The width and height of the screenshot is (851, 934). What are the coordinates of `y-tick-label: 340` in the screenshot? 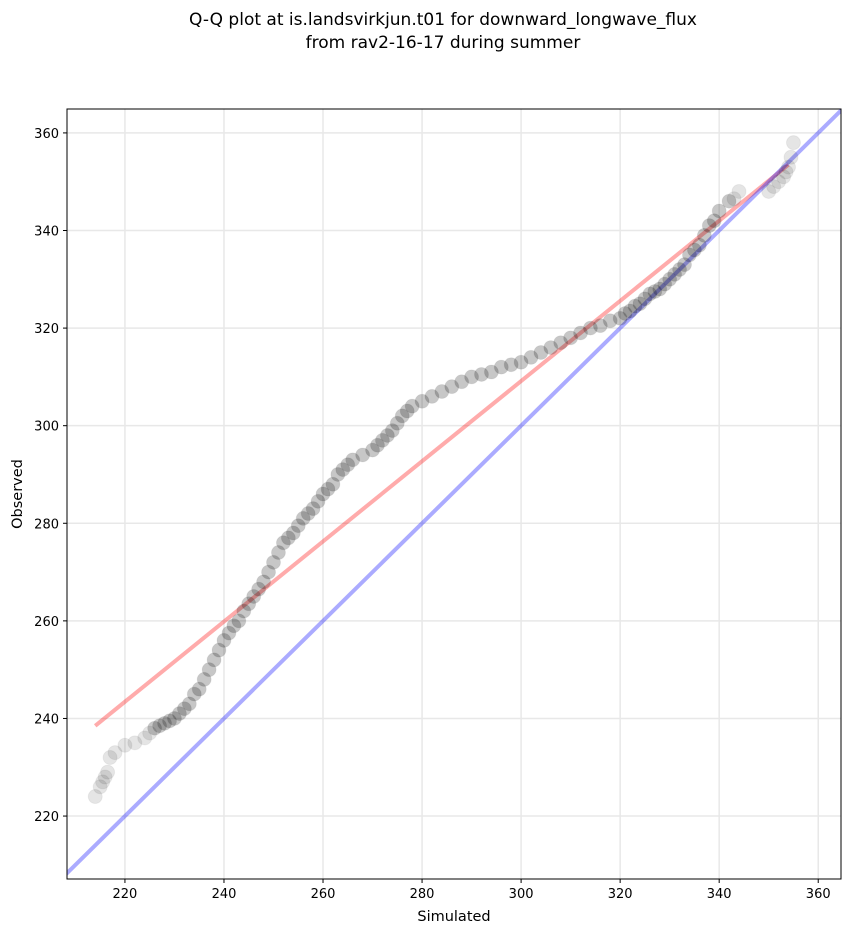 It's located at (46, 232).